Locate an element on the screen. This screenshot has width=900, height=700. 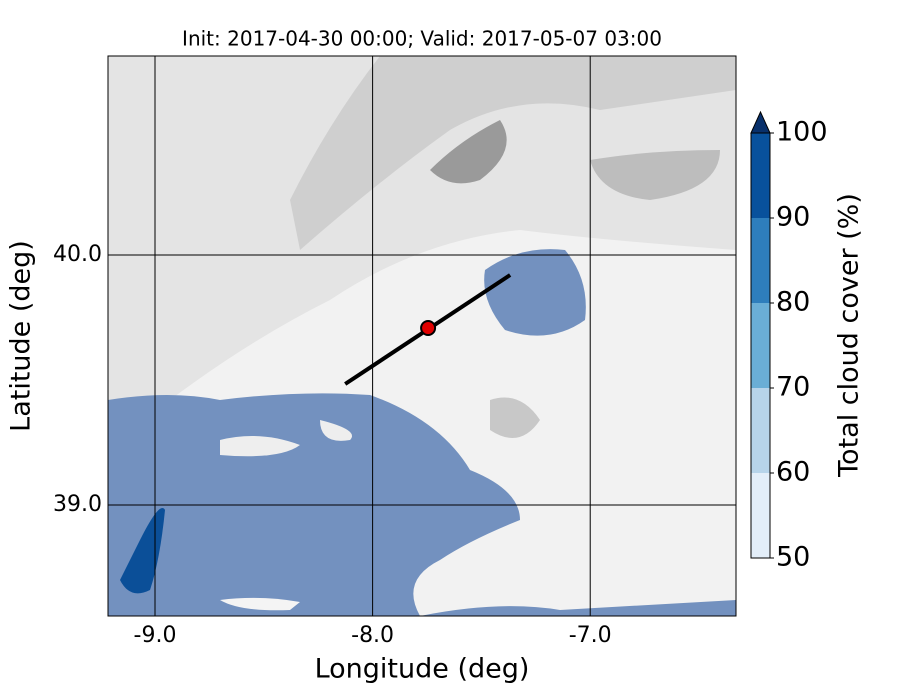
colorbar-tick-label: 90 is located at coordinates (793, 217).